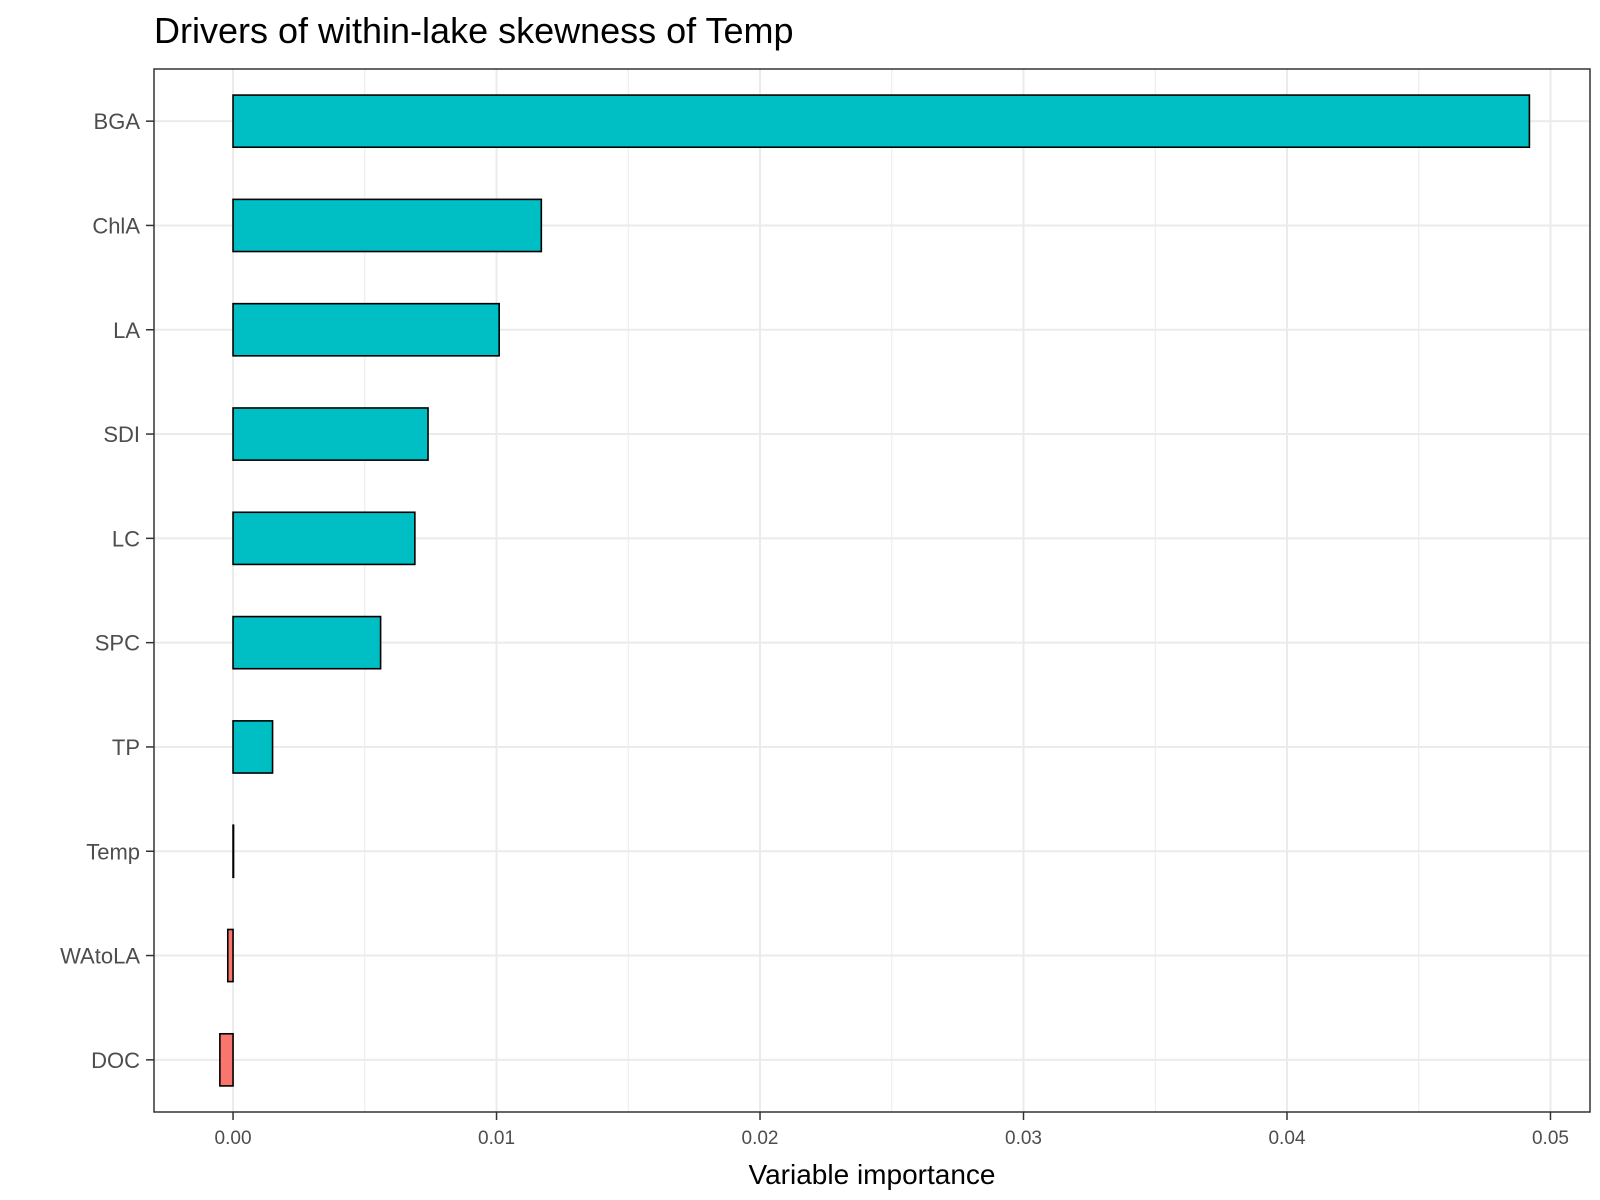 Image resolution: width=1600 pixels, height=1200 pixels. Describe the element at coordinates (892, 1130) in the screenshot. I see `x-axis: 0.00 0.01 0.02 0.03 0.04 0.05` at that location.